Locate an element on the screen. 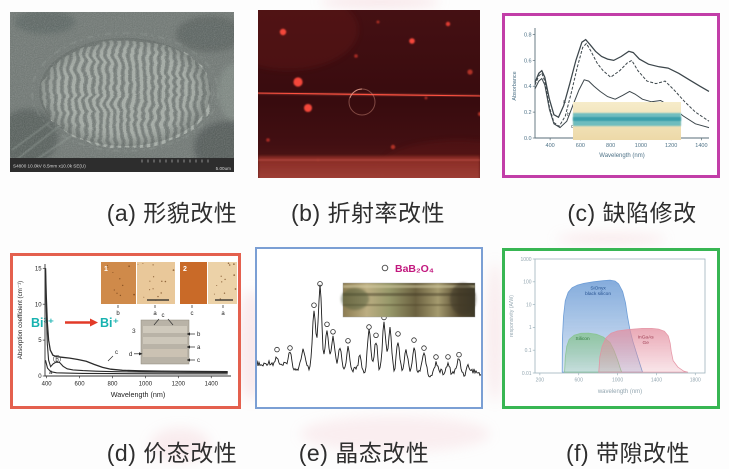  y-tick-label: 1000 is located at coordinates (525, 260).